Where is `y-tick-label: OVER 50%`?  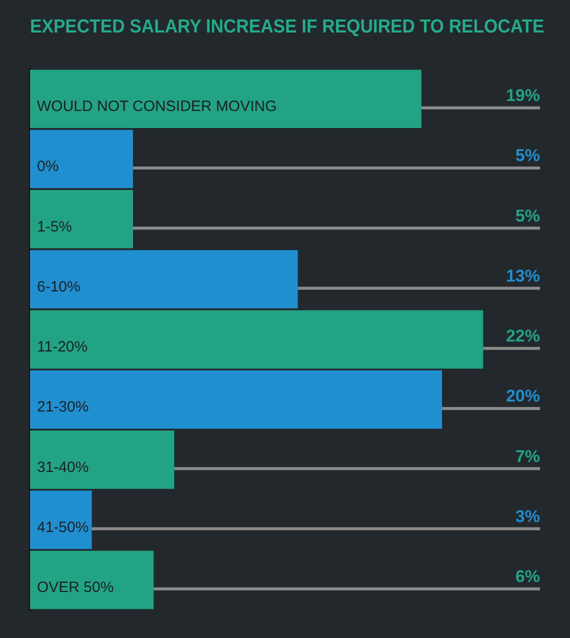 y-tick-label: OVER 50% is located at coordinates (75, 587).